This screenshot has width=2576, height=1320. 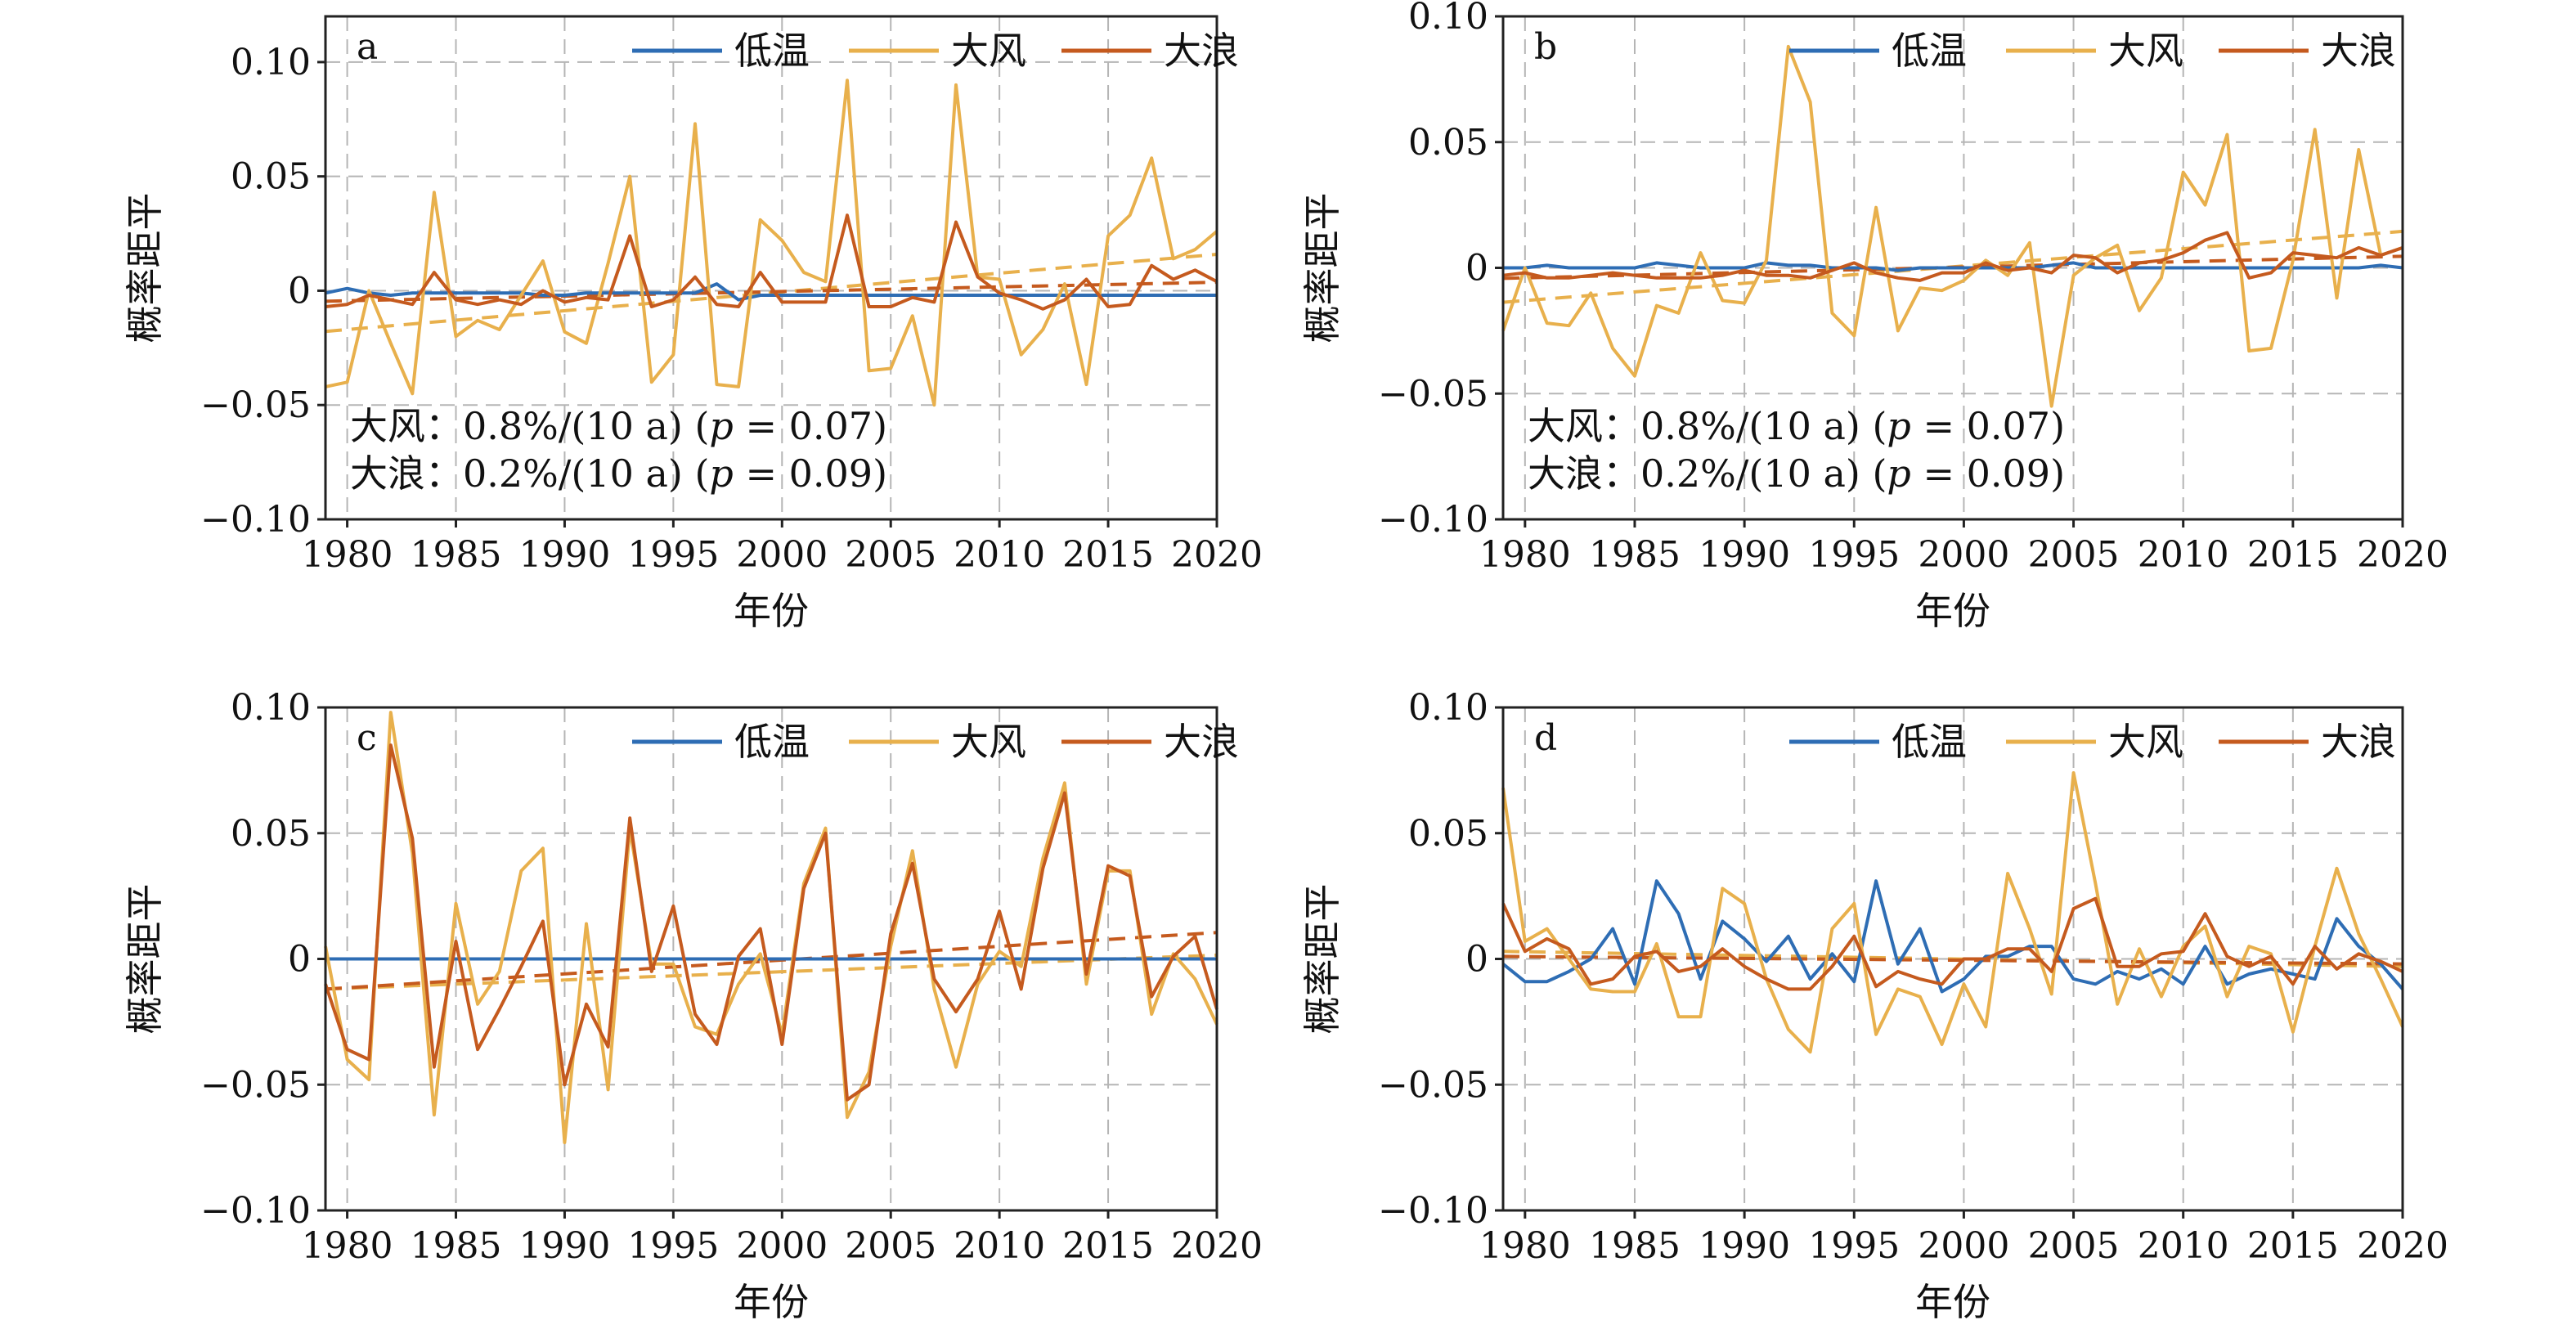 What do you see at coordinates (224, 291) in the screenshot?
I see `y-axis: −0.10 −0.05 0 0.05 0.10 概率距平` at bounding box center [224, 291].